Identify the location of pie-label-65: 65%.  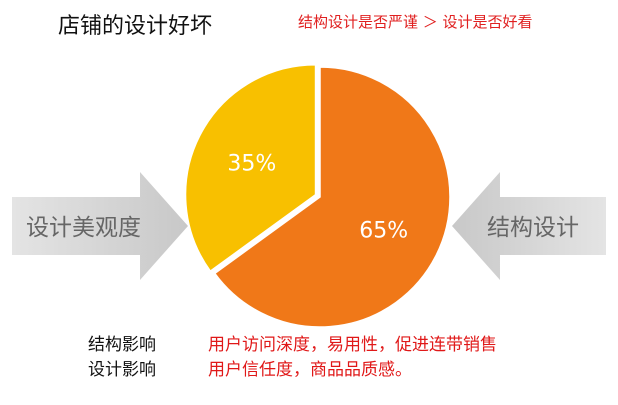
(383, 230).